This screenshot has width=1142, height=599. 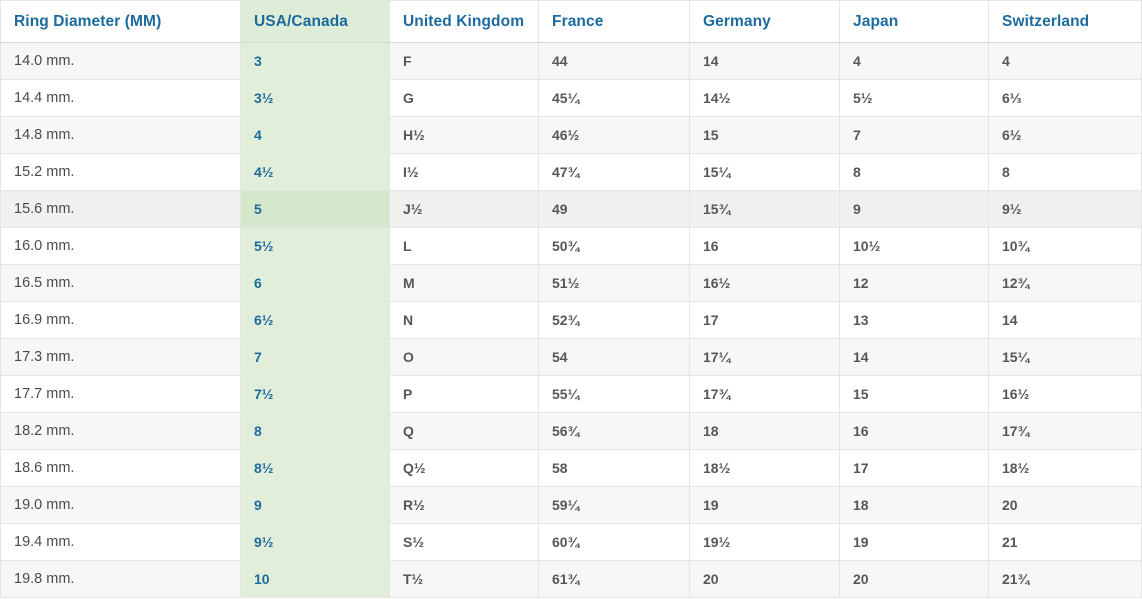 I want to click on cell-japan: 7, so click(x=914, y=135).